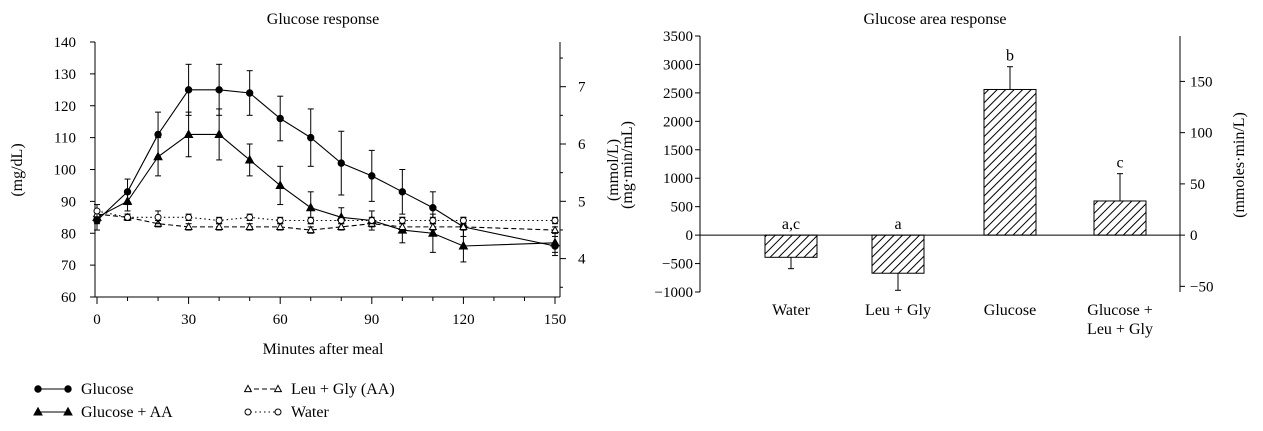 This screenshot has width=1263, height=431. I want to click on bar-chart-y-ticks: −1000 −500 0 500 1000 1500 2000 2500 3000 3500, so click(677, 165).